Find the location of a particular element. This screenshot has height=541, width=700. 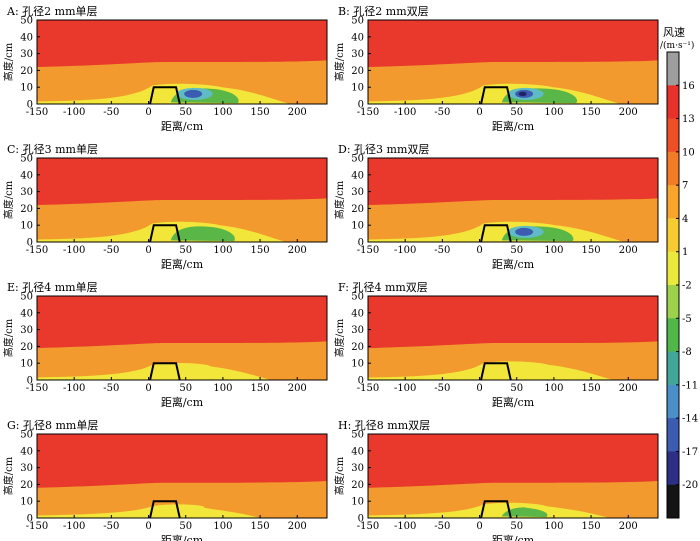

colorbar-tick-label: 13 is located at coordinates (688, 119).